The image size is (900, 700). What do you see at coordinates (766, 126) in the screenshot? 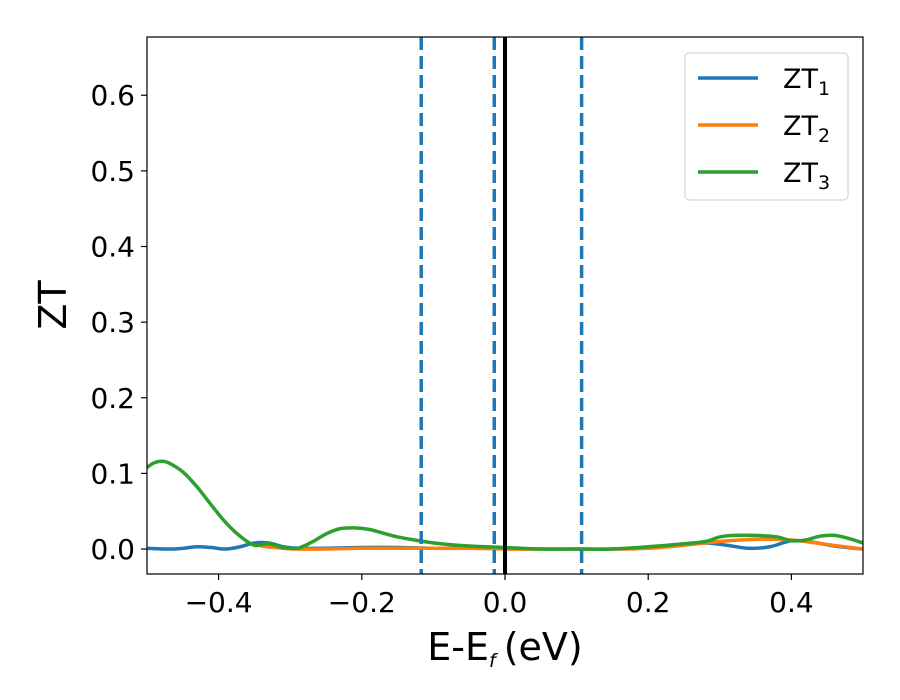
I see `legend-box` at bounding box center [766, 126].